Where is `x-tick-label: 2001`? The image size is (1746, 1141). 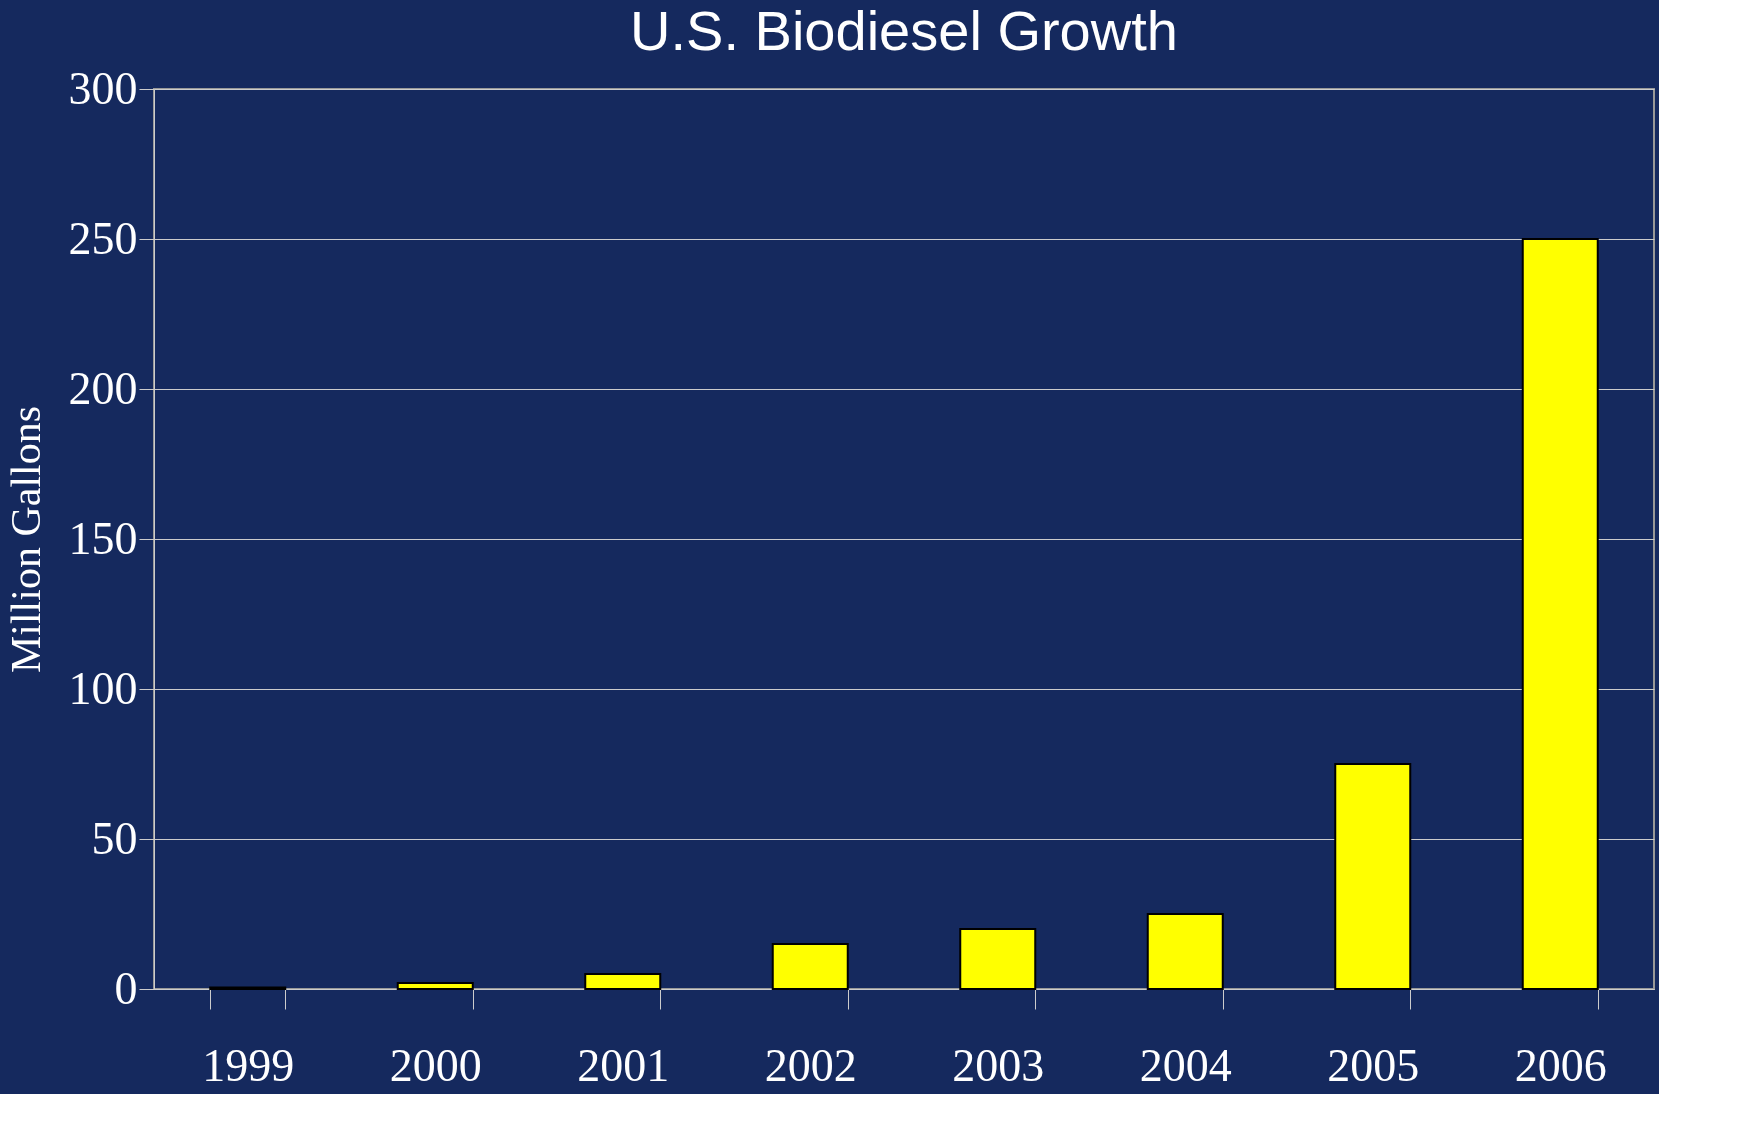 x-tick-label: 2001 is located at coordinates (623, 1065).